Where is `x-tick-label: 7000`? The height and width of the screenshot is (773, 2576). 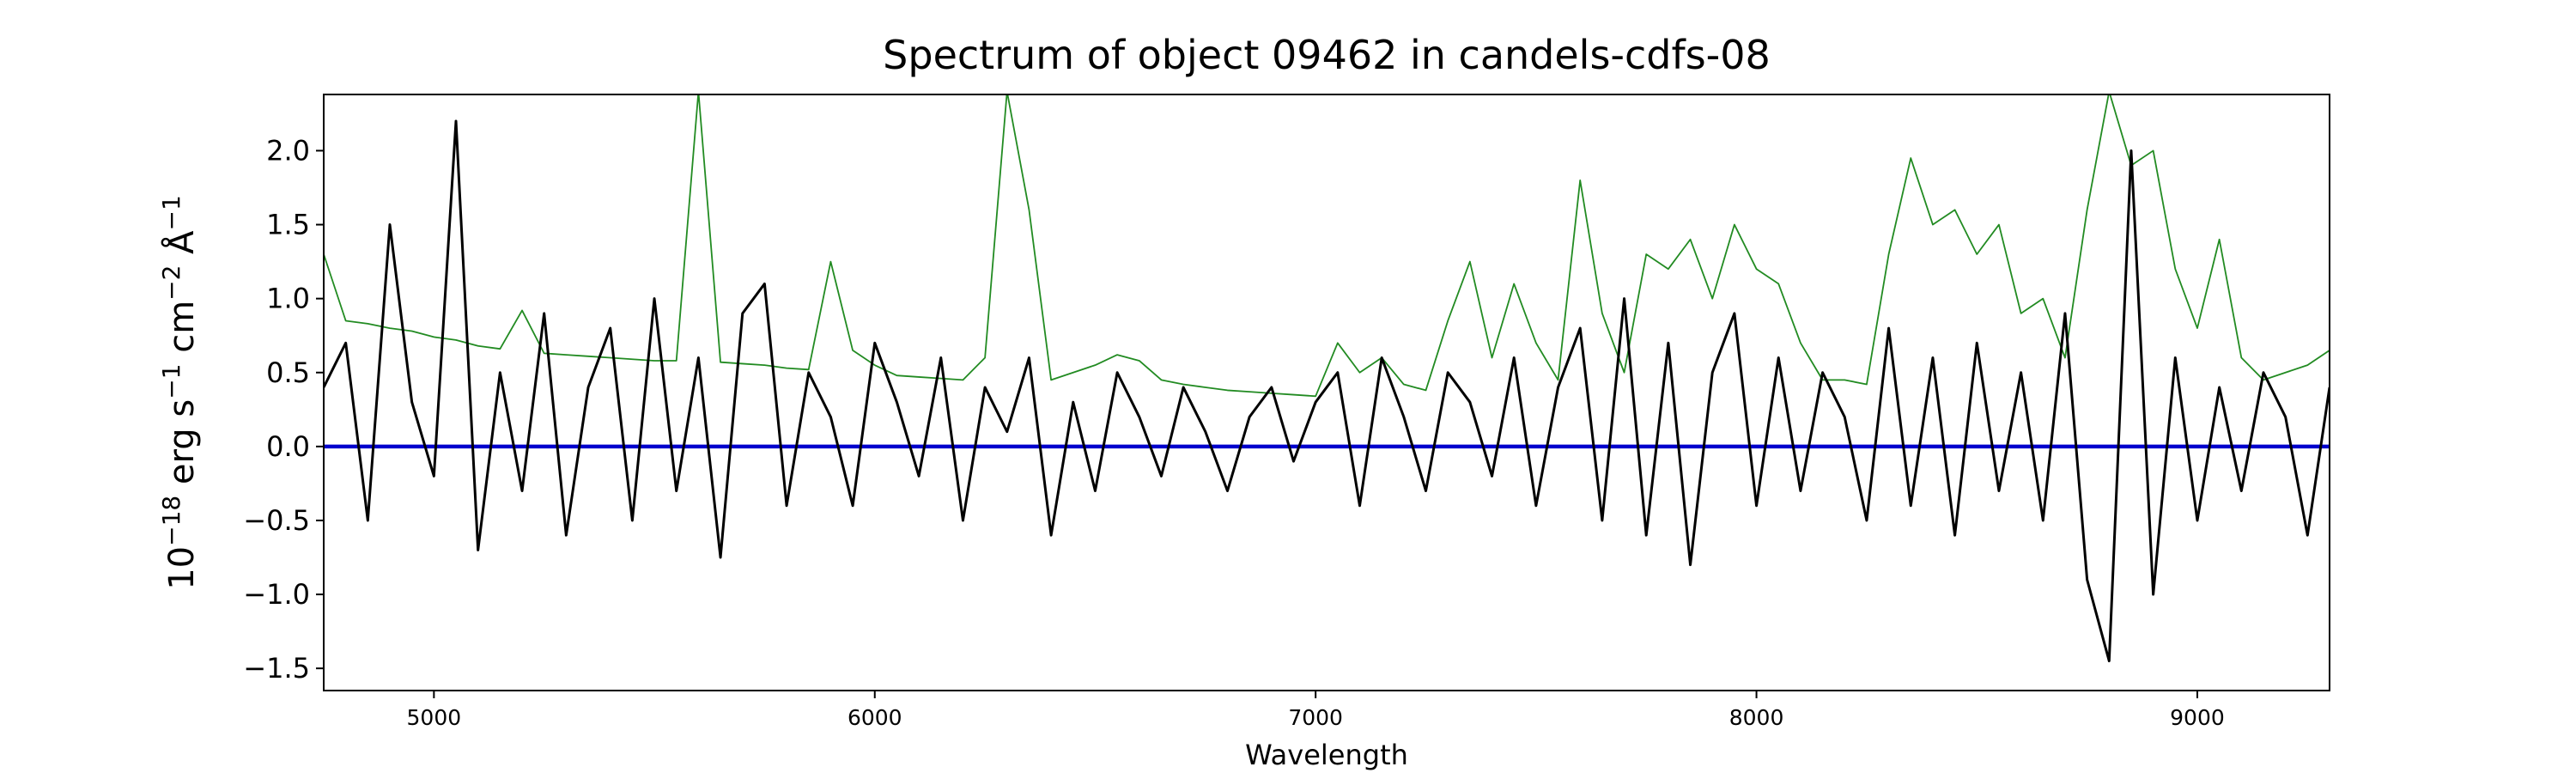 x-tick-label: 7000 is located at coordinates (1316, 717).